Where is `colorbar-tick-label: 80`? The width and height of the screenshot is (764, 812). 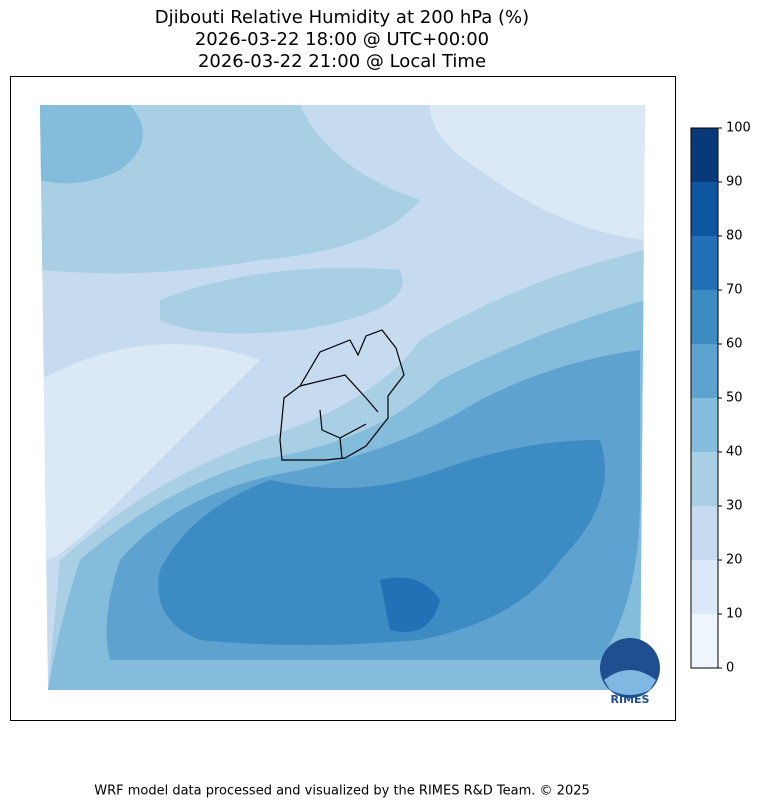
colorbar-tick-label: 80 is located at coordinates (734, 236).